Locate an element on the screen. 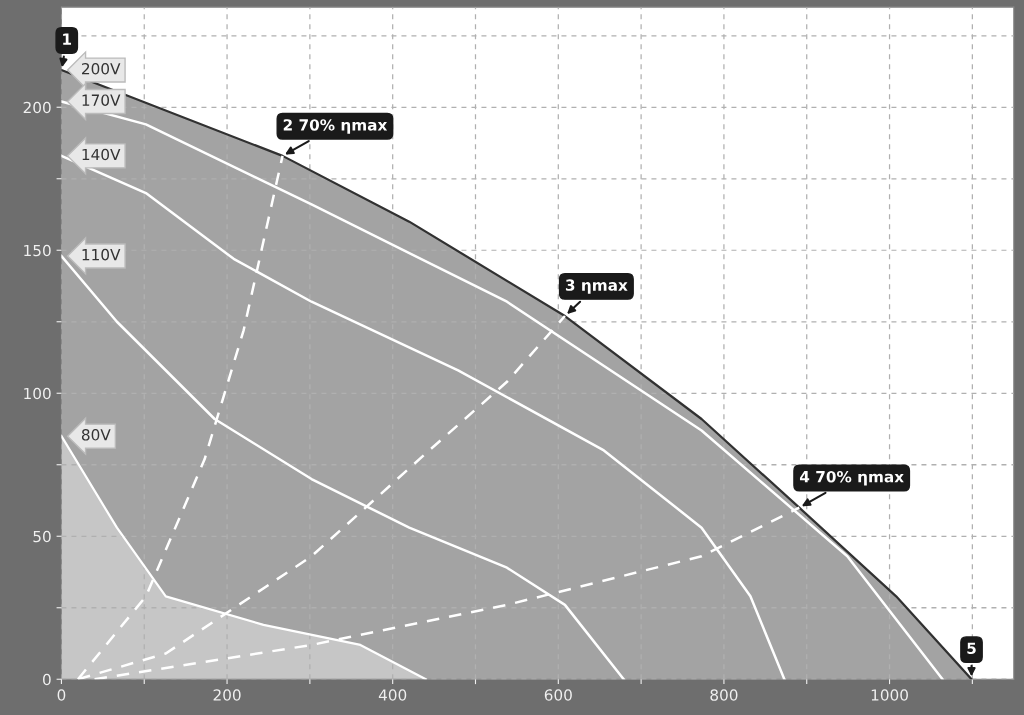  annotation: 5 is located at coordinates (971, 648).